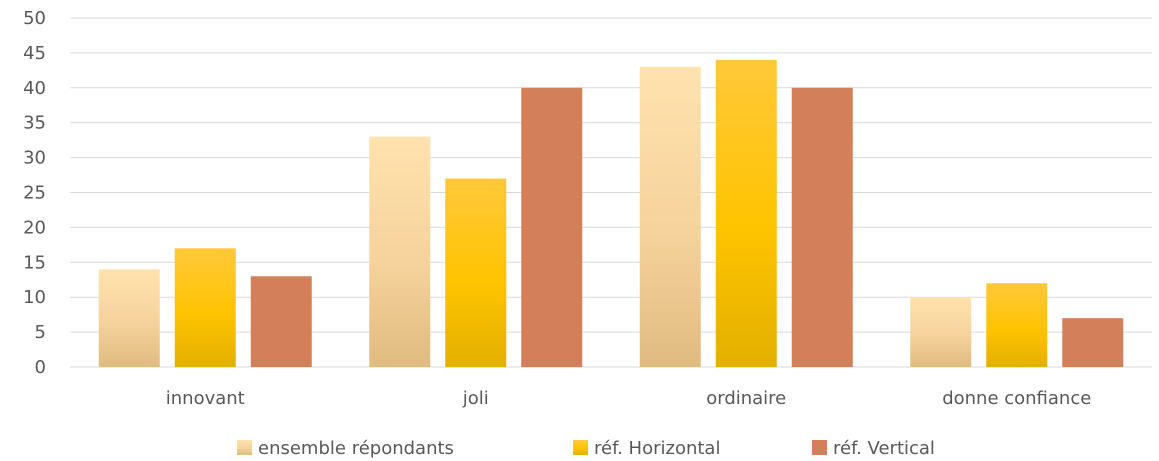 The image size is (1159, 461). I want to click on y-tick-label: 40, so click(34, 88).